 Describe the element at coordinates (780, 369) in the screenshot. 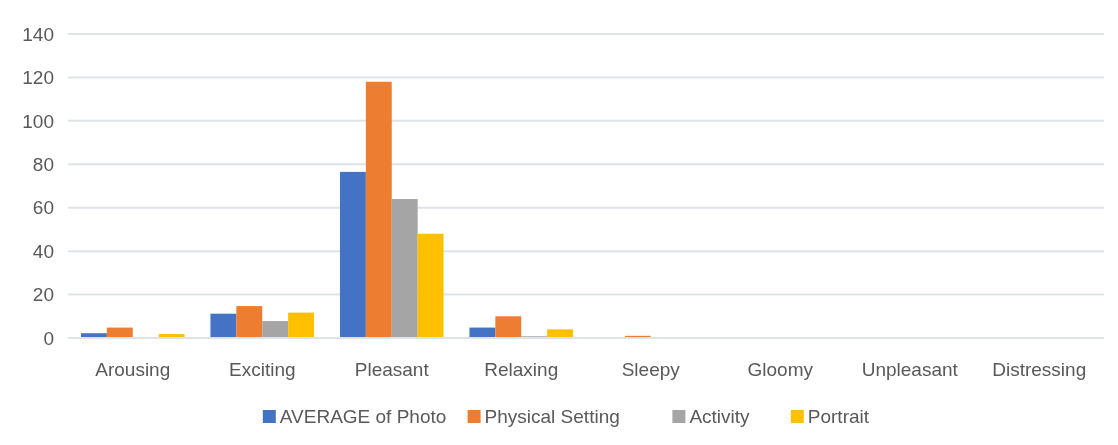

I see `x-tick-label: Gloomy` at that location.